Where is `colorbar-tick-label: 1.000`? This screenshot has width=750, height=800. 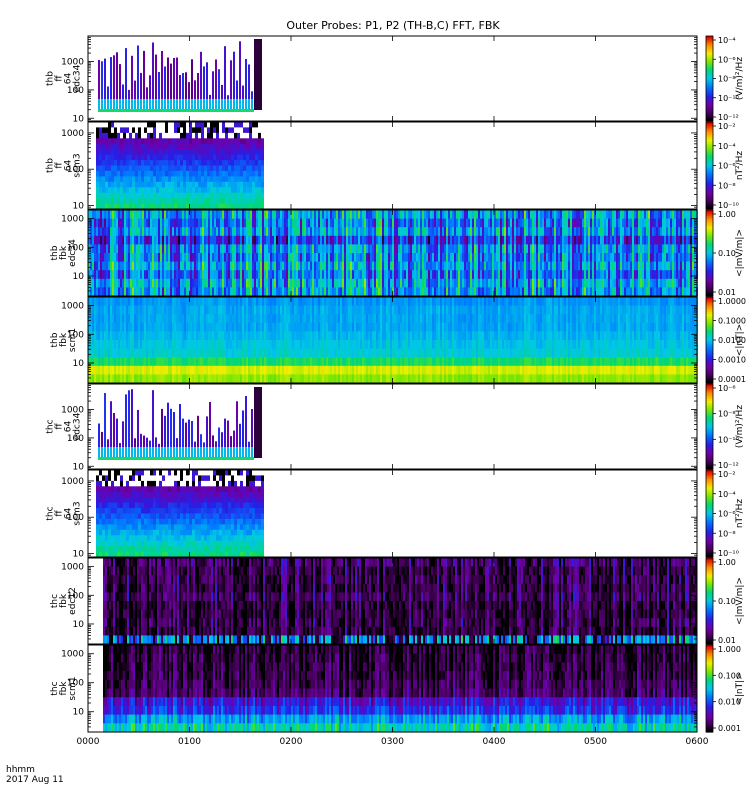 colorbar-tick-label: 1.000 is located at coordinates (729, 649).